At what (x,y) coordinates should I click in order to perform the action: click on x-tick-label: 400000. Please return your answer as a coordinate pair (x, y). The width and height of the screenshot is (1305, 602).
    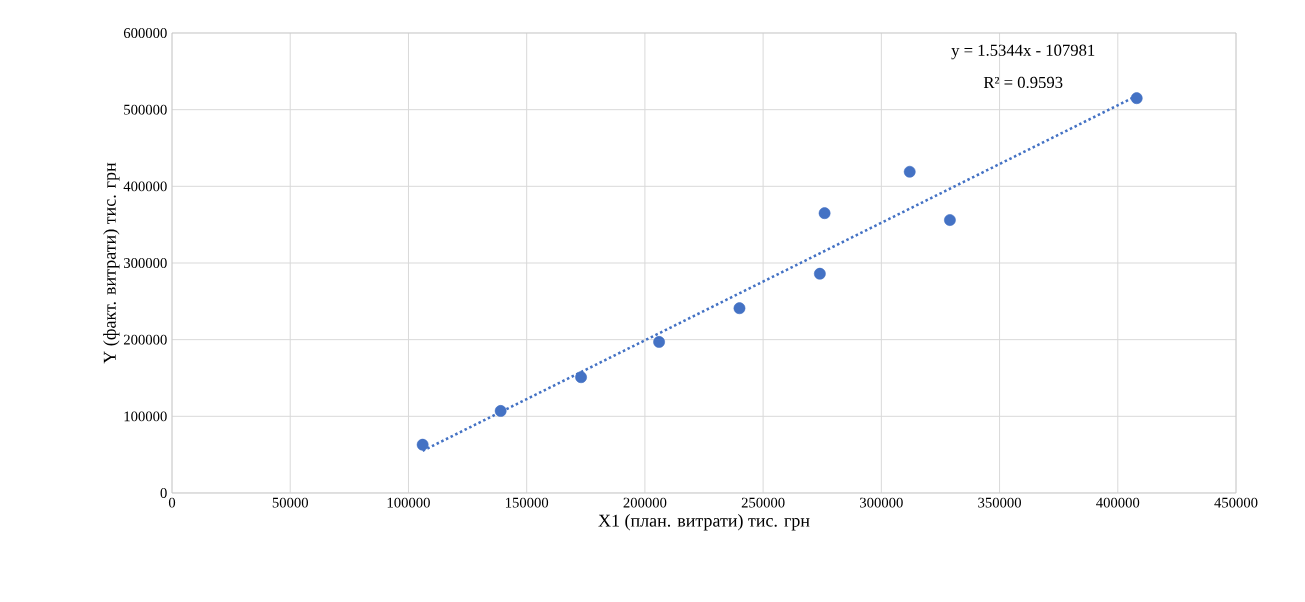
    Looking at the image, I should click on (1118, 502).